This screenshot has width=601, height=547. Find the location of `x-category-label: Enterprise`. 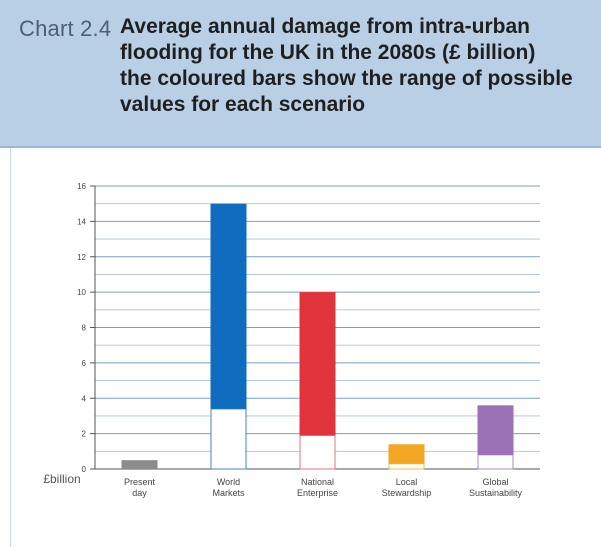

x-category-label: Enterprise is located at coordinates (317, 493).